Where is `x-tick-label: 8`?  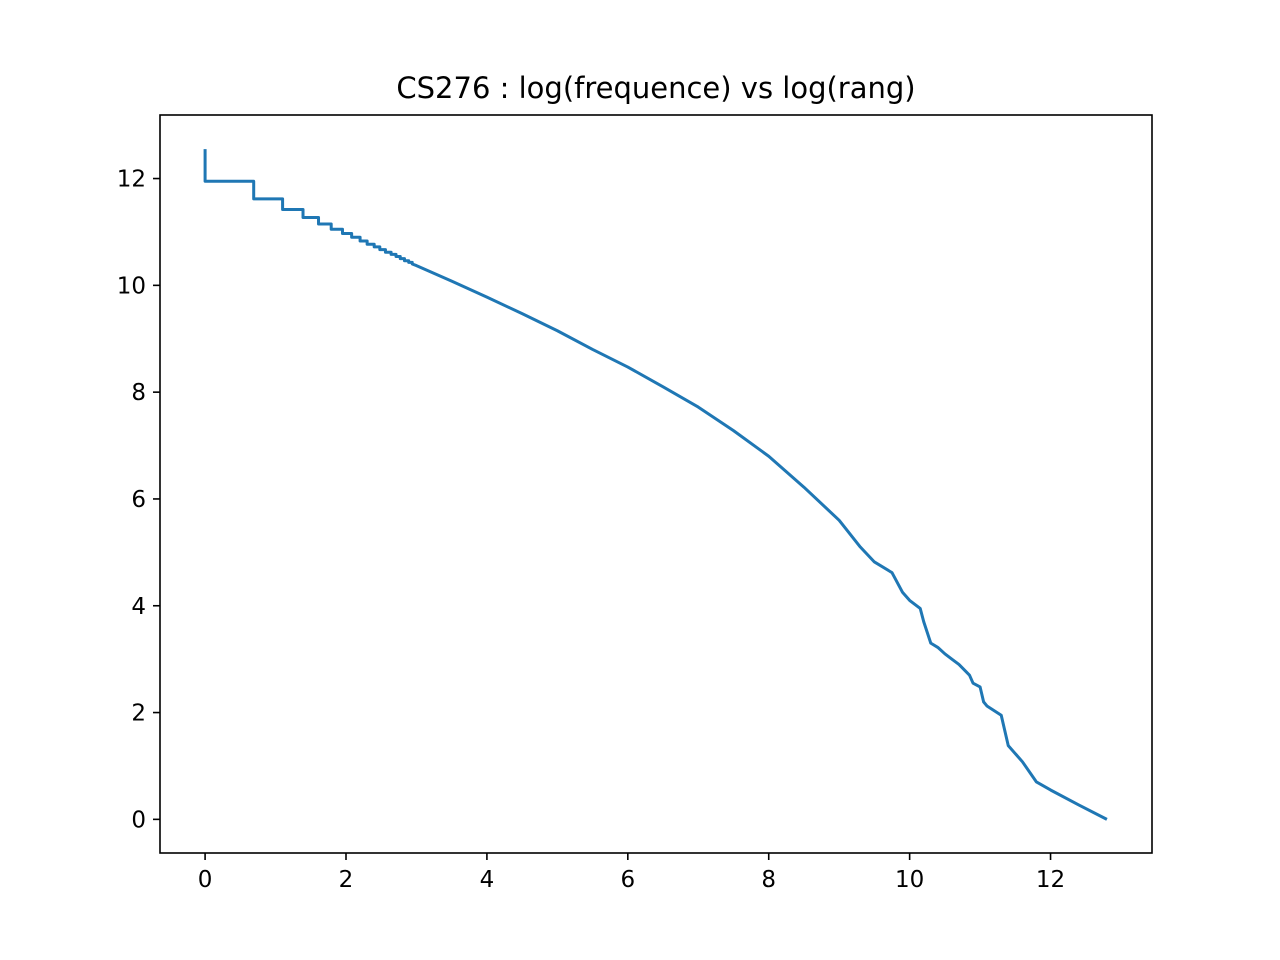
x-tick-label: 8 is located at coordinates (768, 880).